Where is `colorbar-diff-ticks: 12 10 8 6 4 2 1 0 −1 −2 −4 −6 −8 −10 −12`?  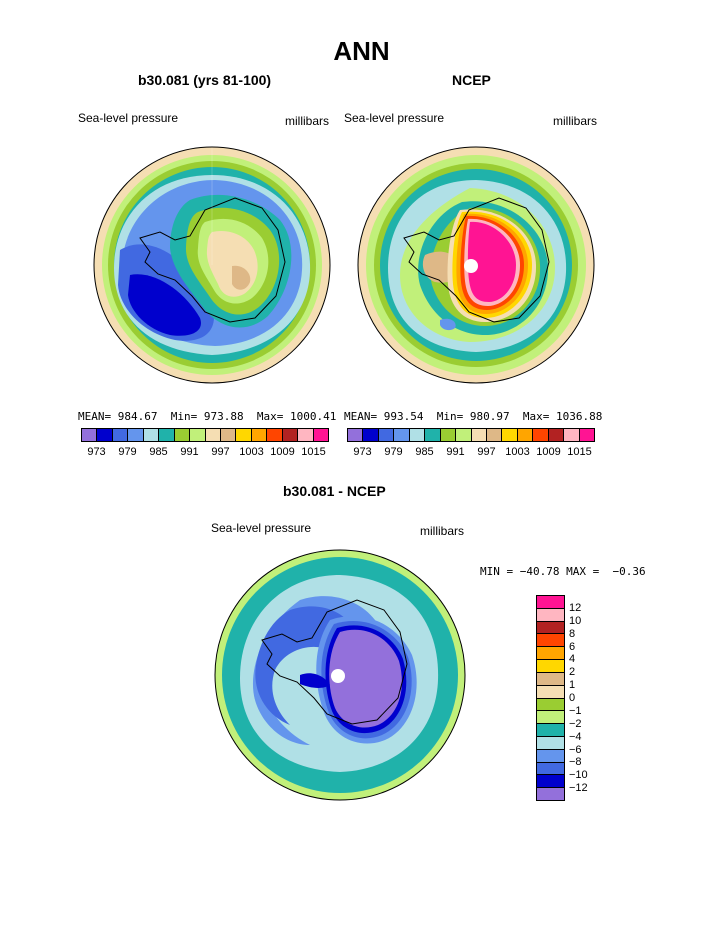 colorbar-diff-ticks: 12 10 8 6 4 2 1 0 −1 −2 −4 −6 −8 −10 −12 is located at coordinates (589, 698).